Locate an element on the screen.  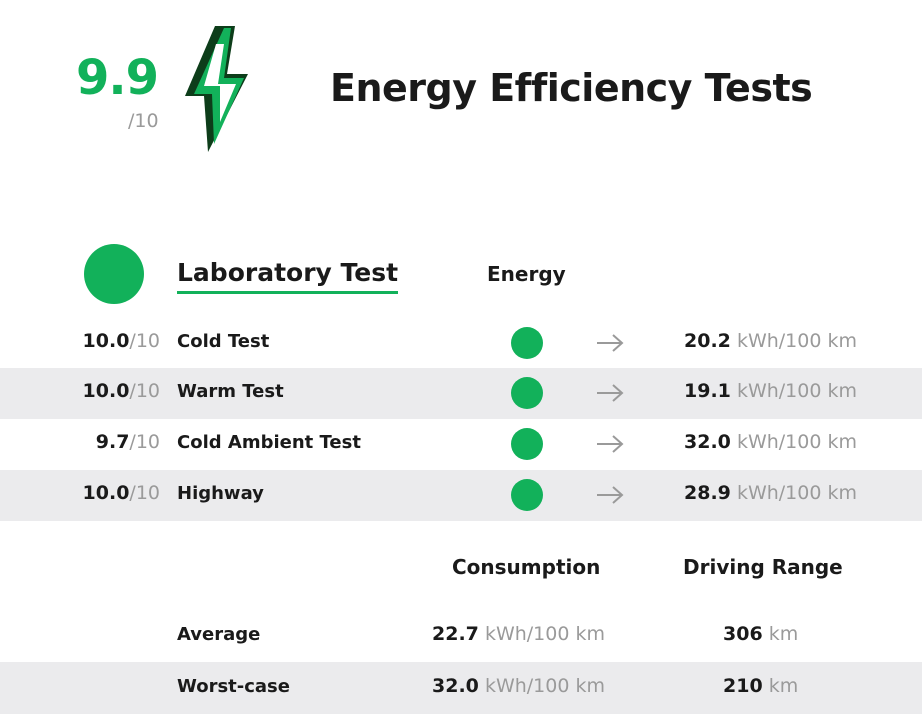
summary-row: Average 22.7 kWh/100 km 306 km is located at coordinates (461, 636).